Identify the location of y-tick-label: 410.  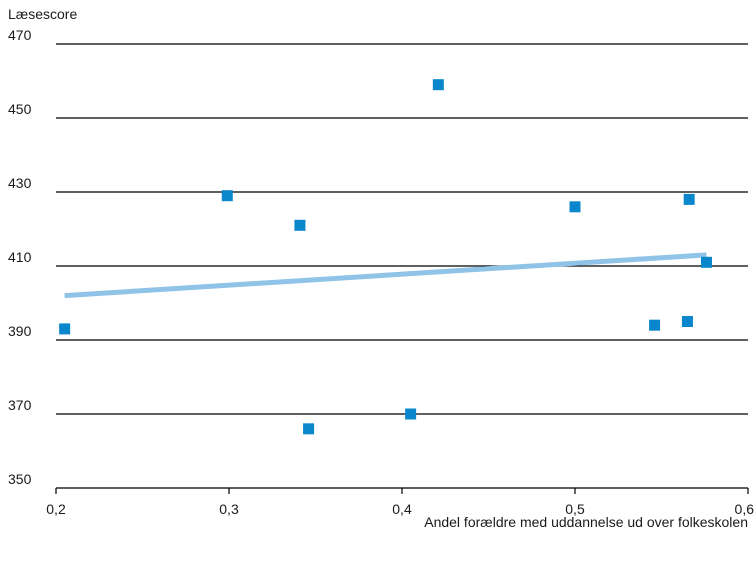
(20, 257).